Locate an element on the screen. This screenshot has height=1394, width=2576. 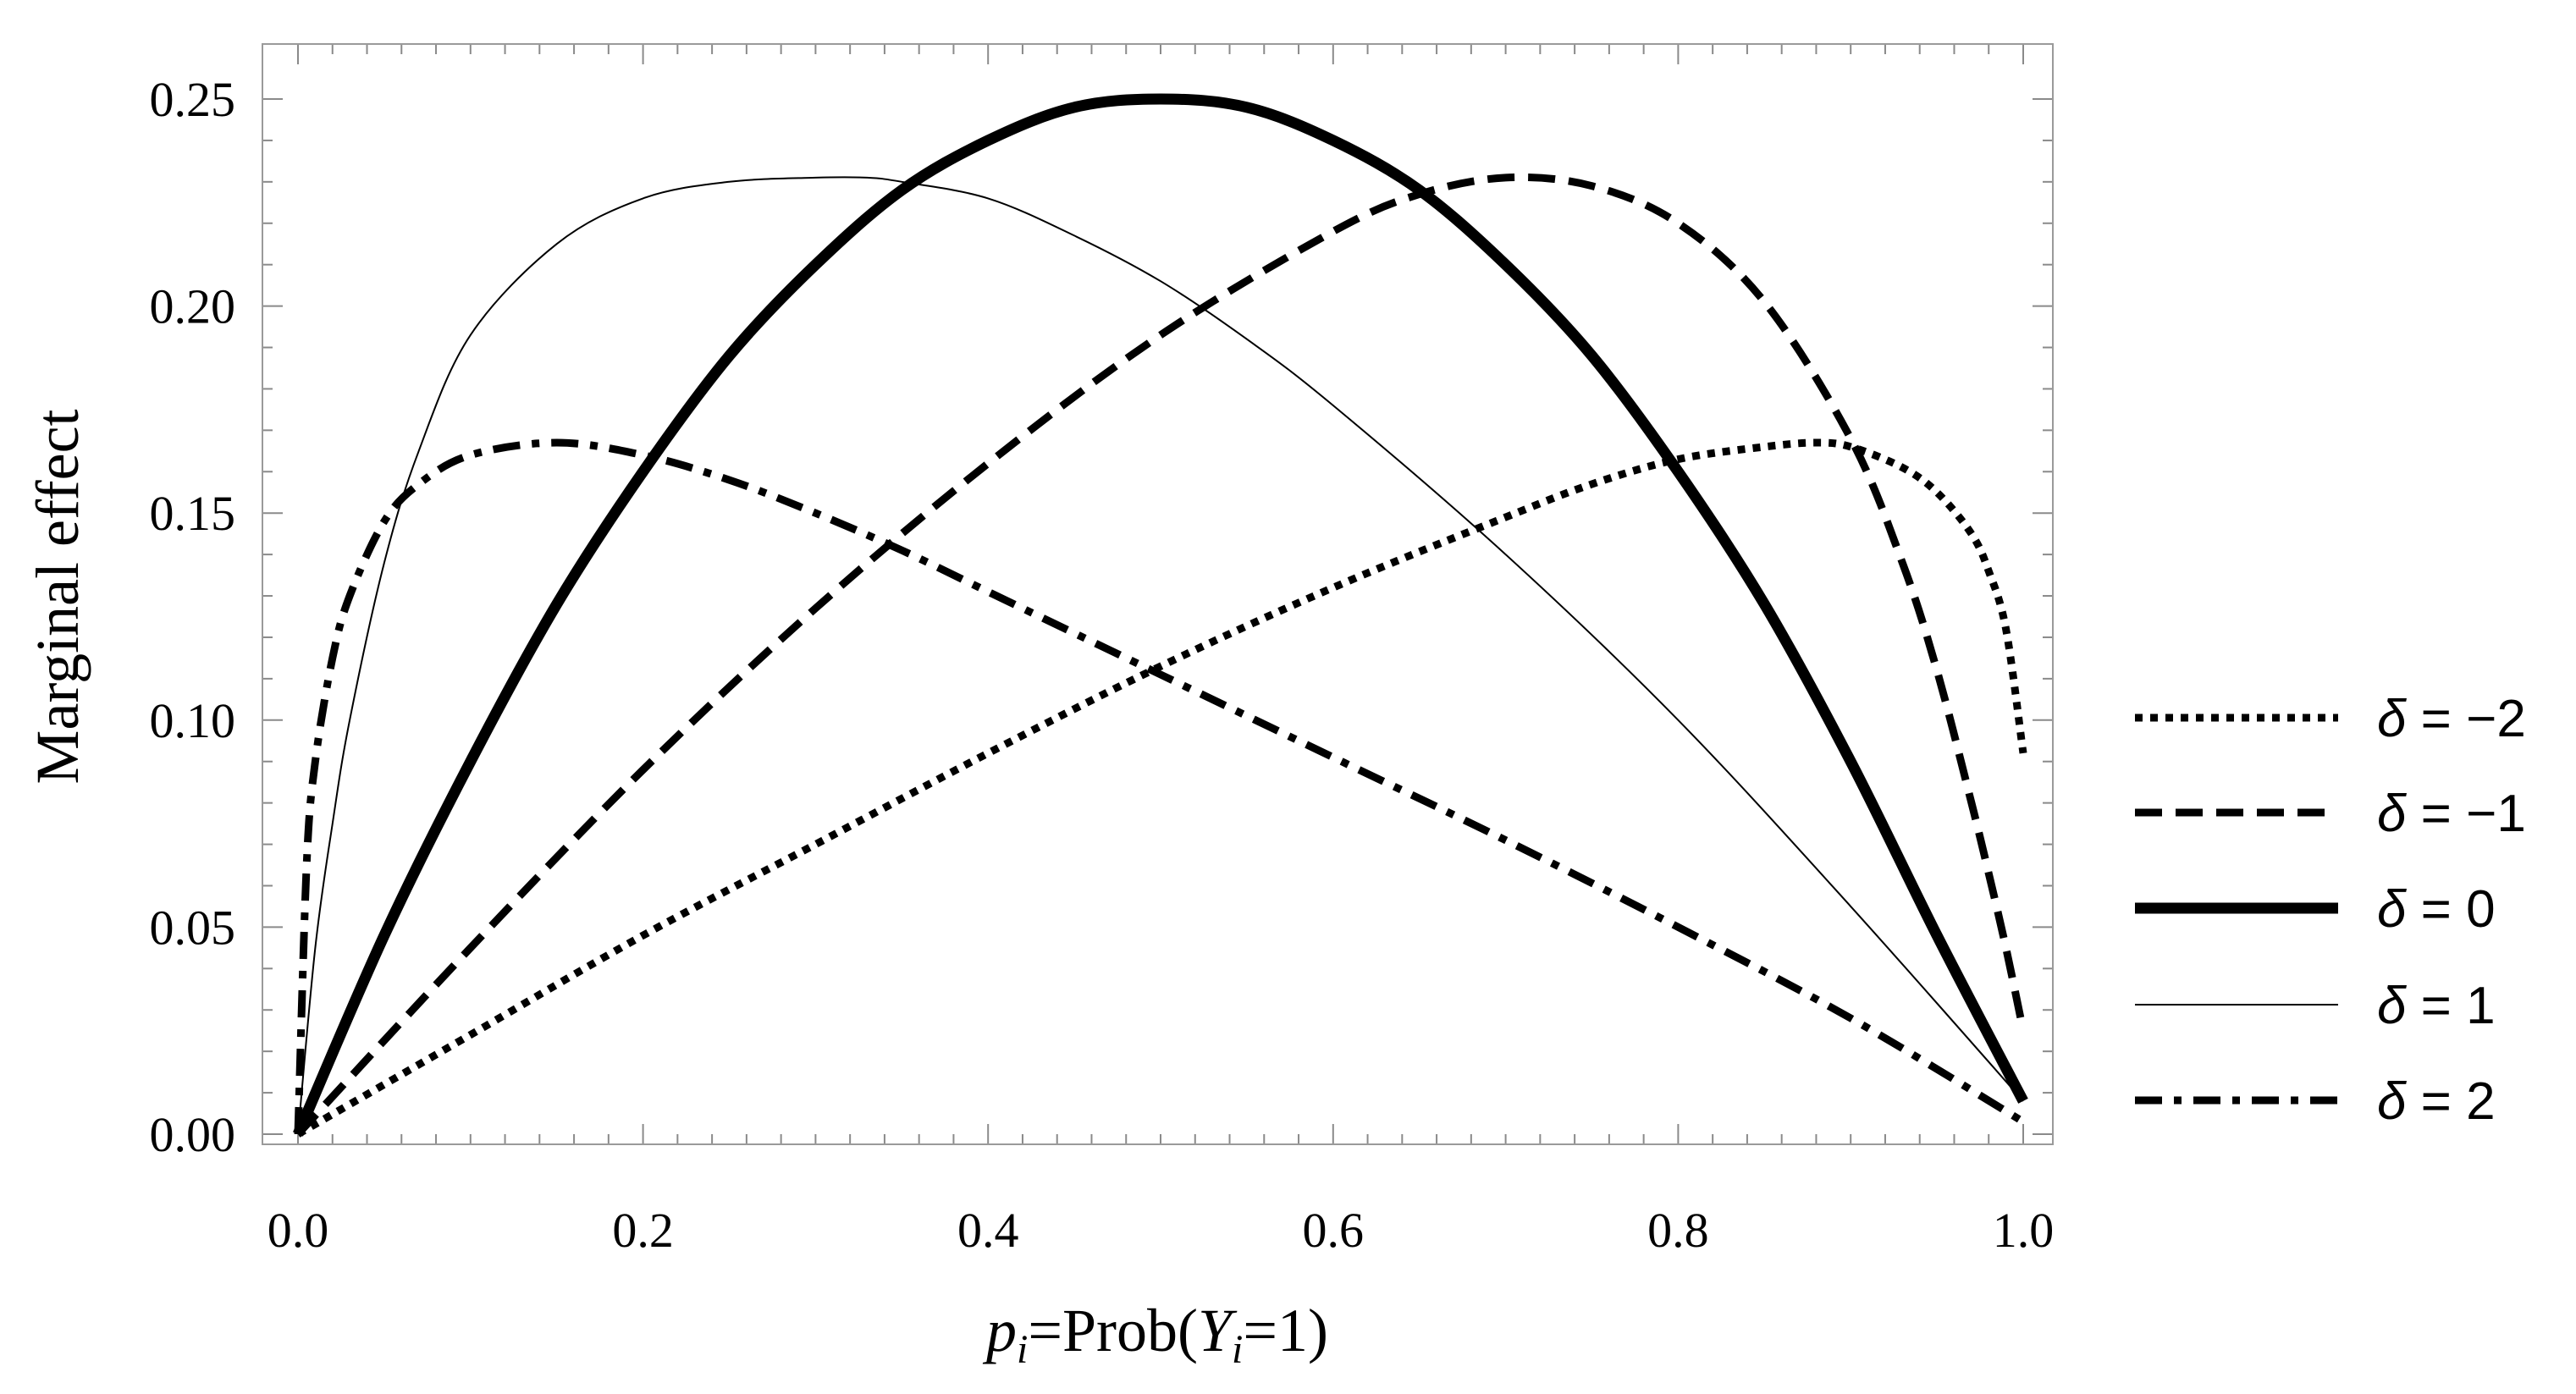
y-tick-label: 0.25 is located at coordinates (193, 99).